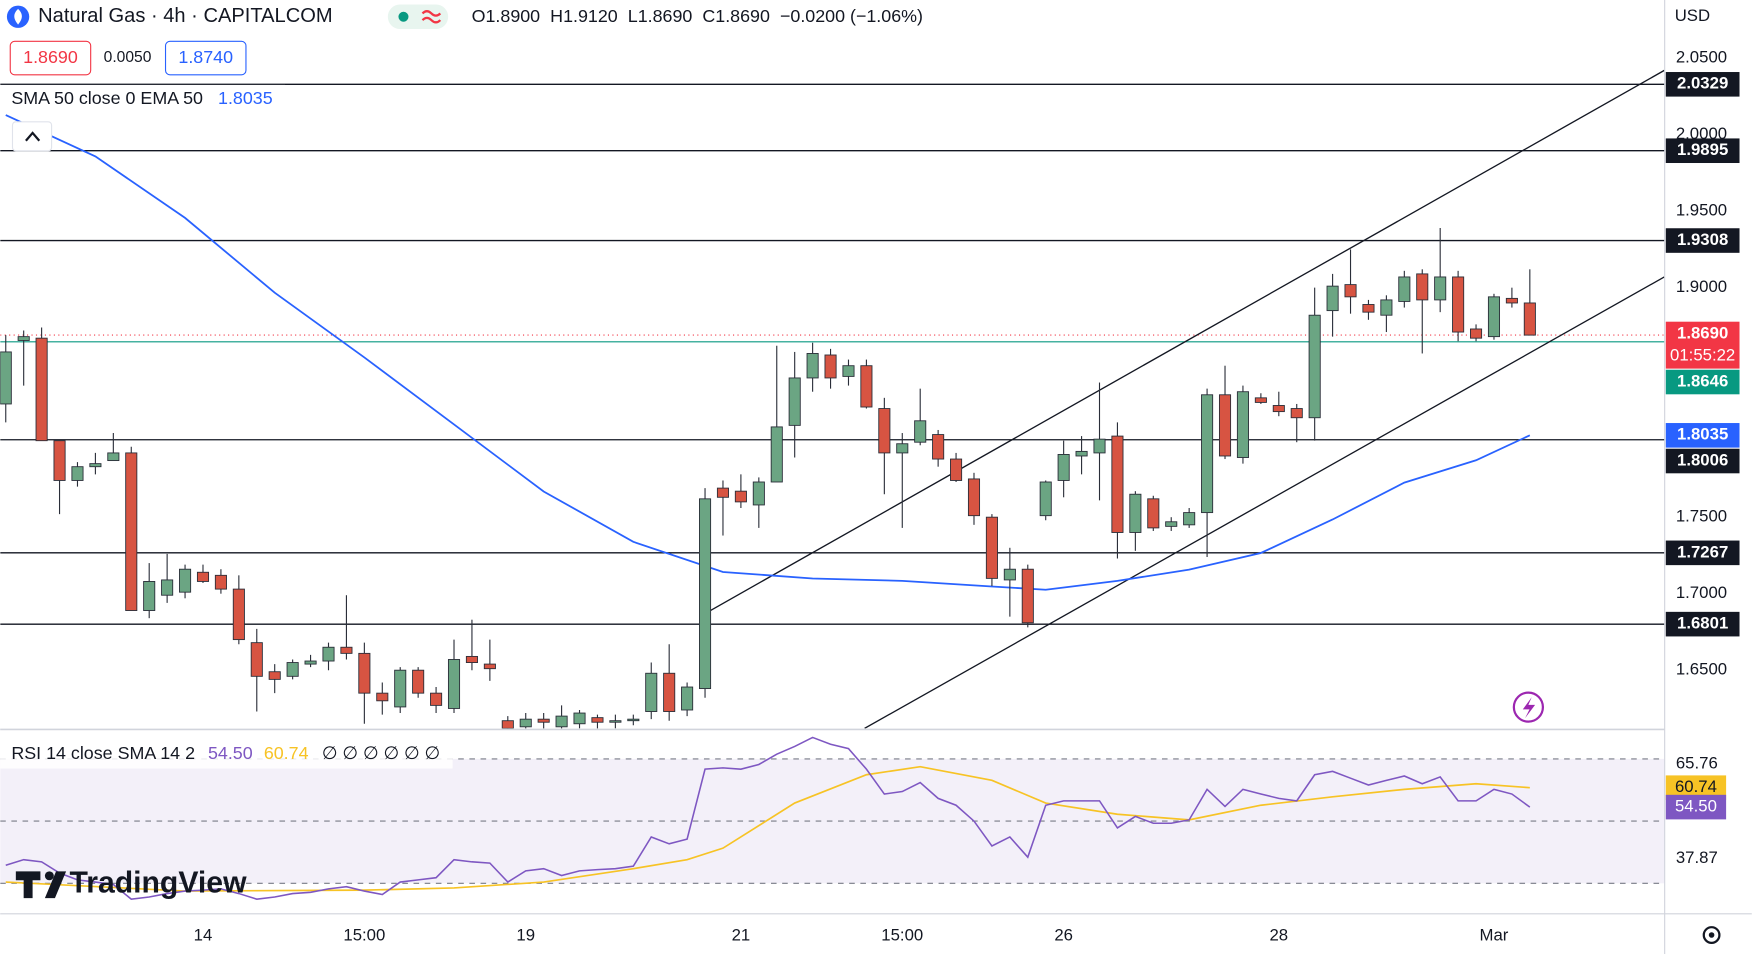 Image resolution: width=1752 pixels, height=954 pixels. What do you see at coordinates (851, 15) in the screenshot?
I see `ohlc-value: −0.0200 (−1.06%)` at bounding box center [851, 15].